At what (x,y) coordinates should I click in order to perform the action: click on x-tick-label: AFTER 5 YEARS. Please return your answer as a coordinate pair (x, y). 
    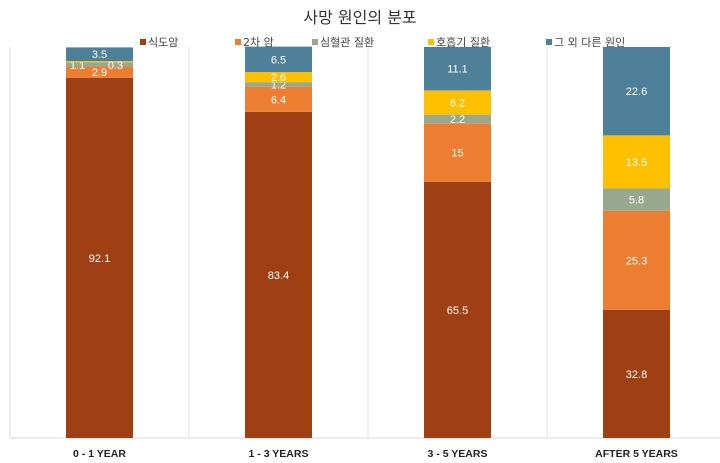
    Looking at the image, I should click on (636, 454).